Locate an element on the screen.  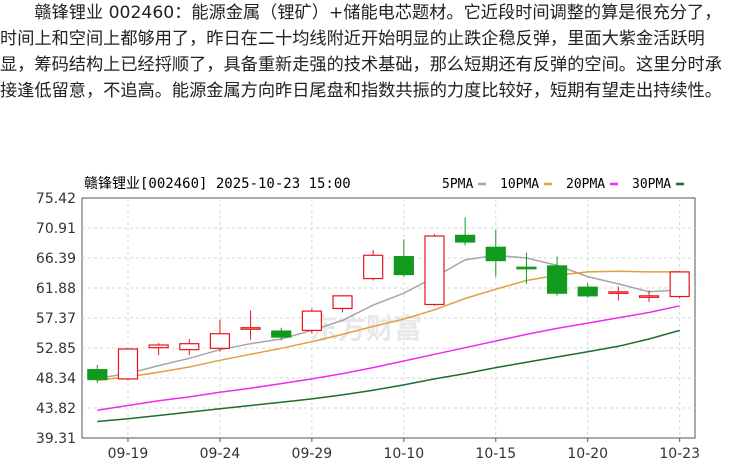
x-tick-label: 09-19 is located at coordinates (128, 454).